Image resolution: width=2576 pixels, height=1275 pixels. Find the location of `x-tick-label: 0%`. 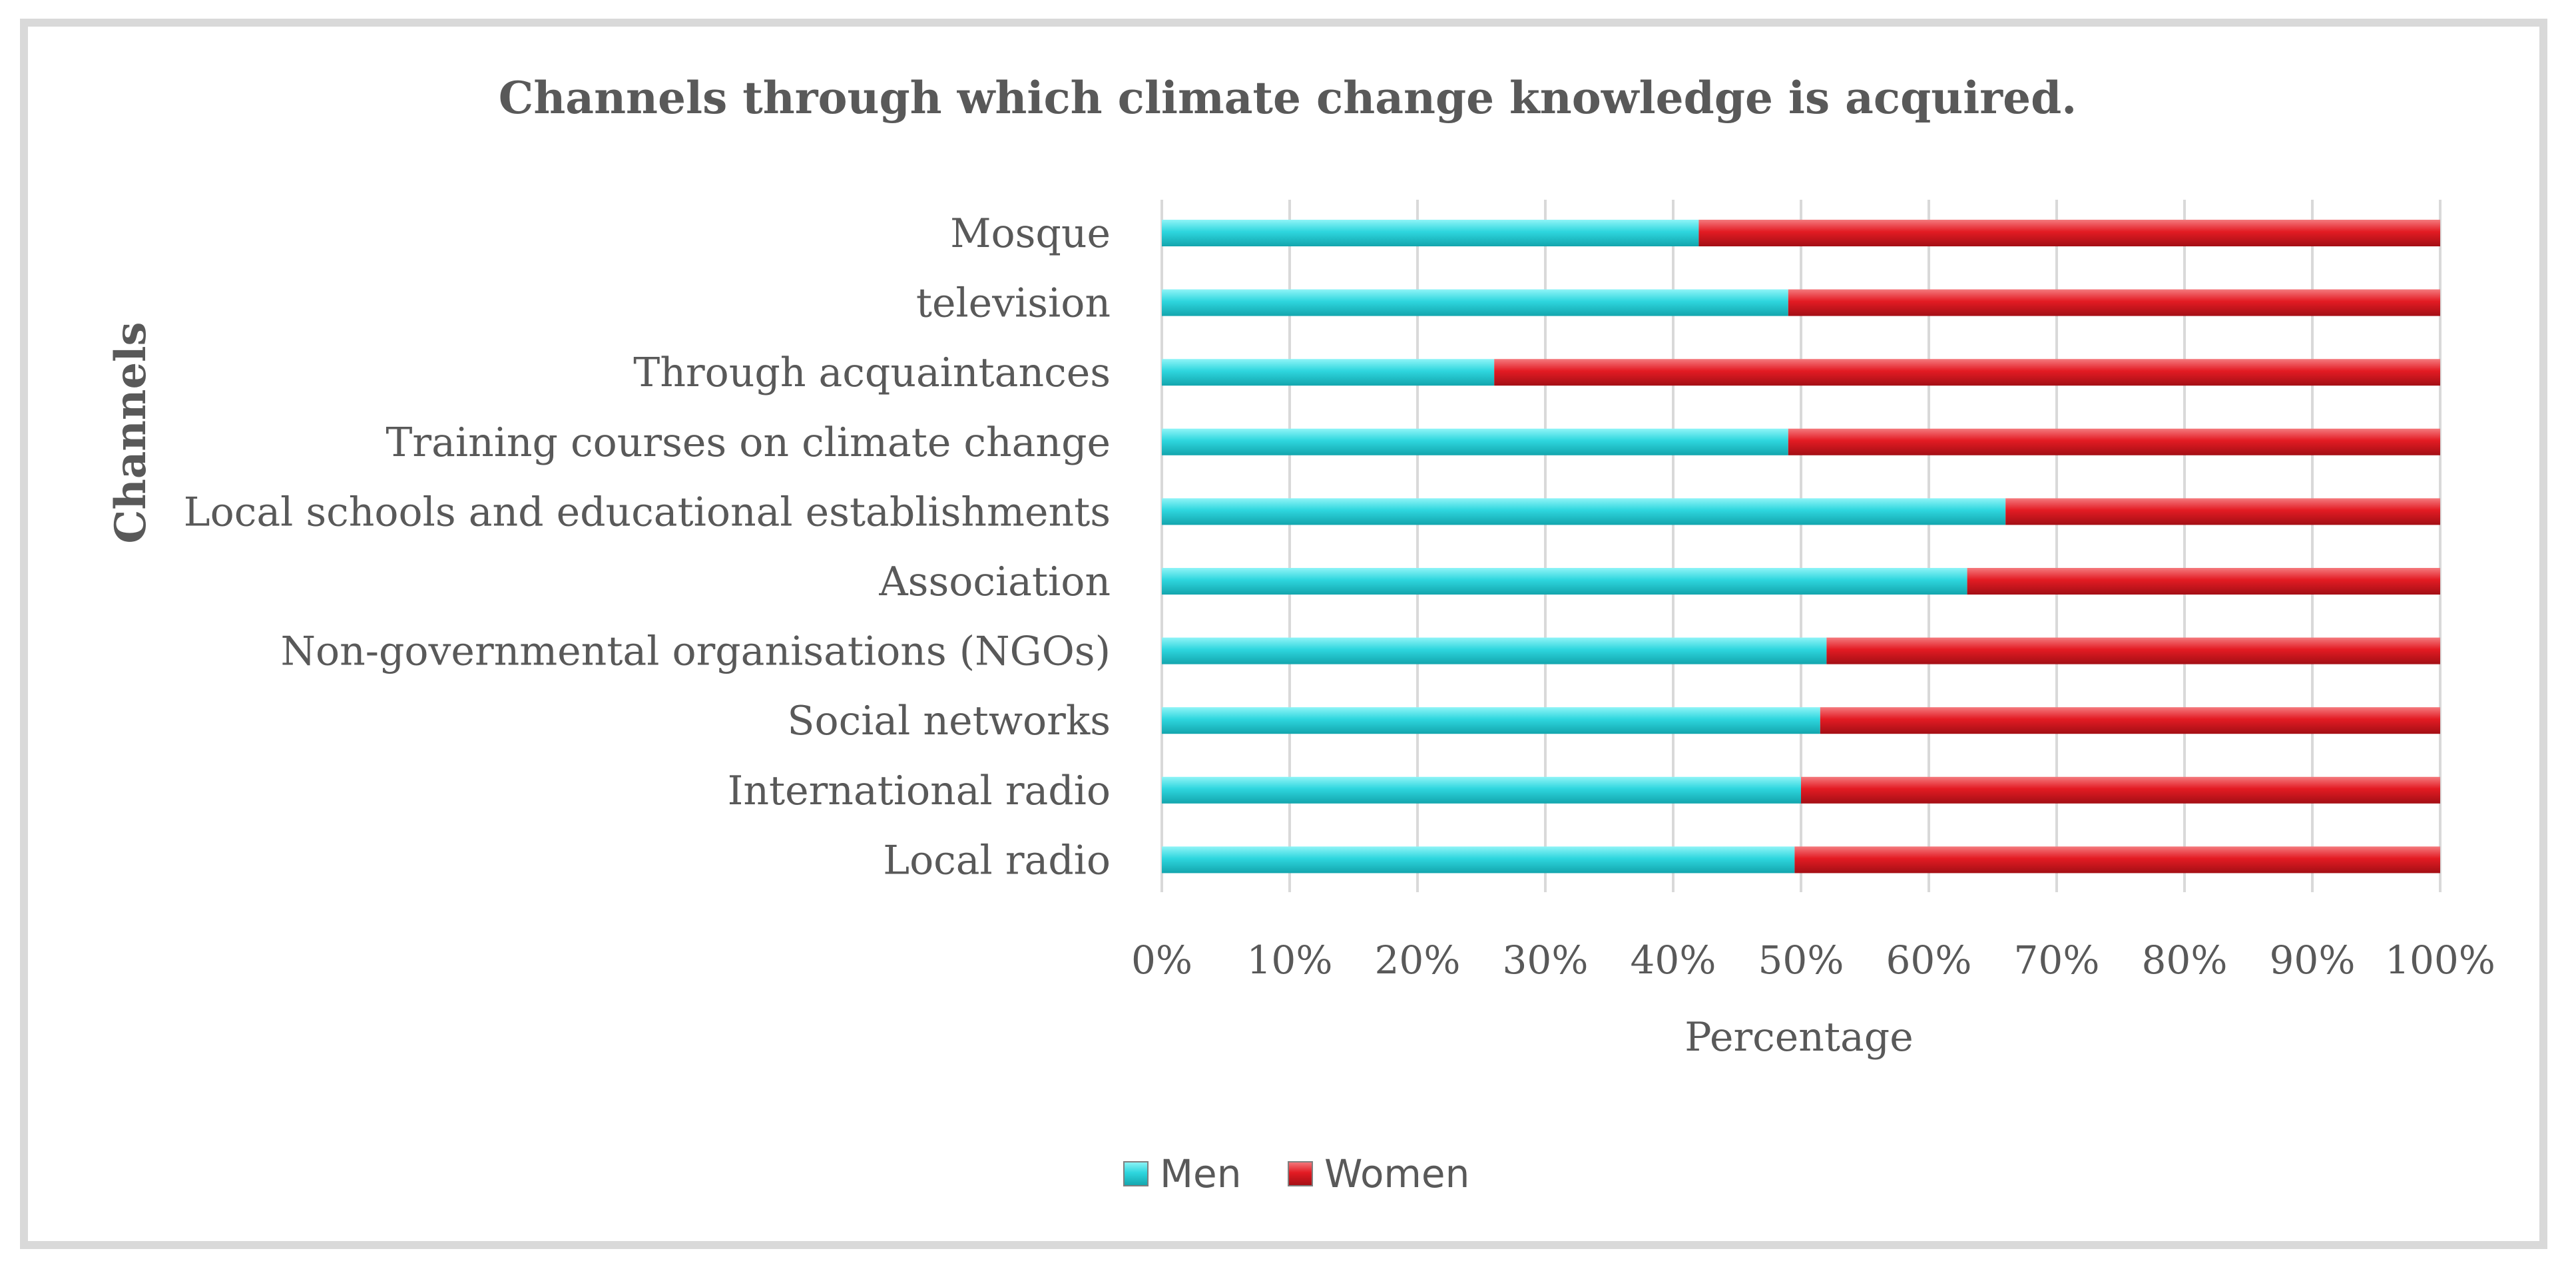

x-tick-label: 0% is located at coordinates (1162, 960).